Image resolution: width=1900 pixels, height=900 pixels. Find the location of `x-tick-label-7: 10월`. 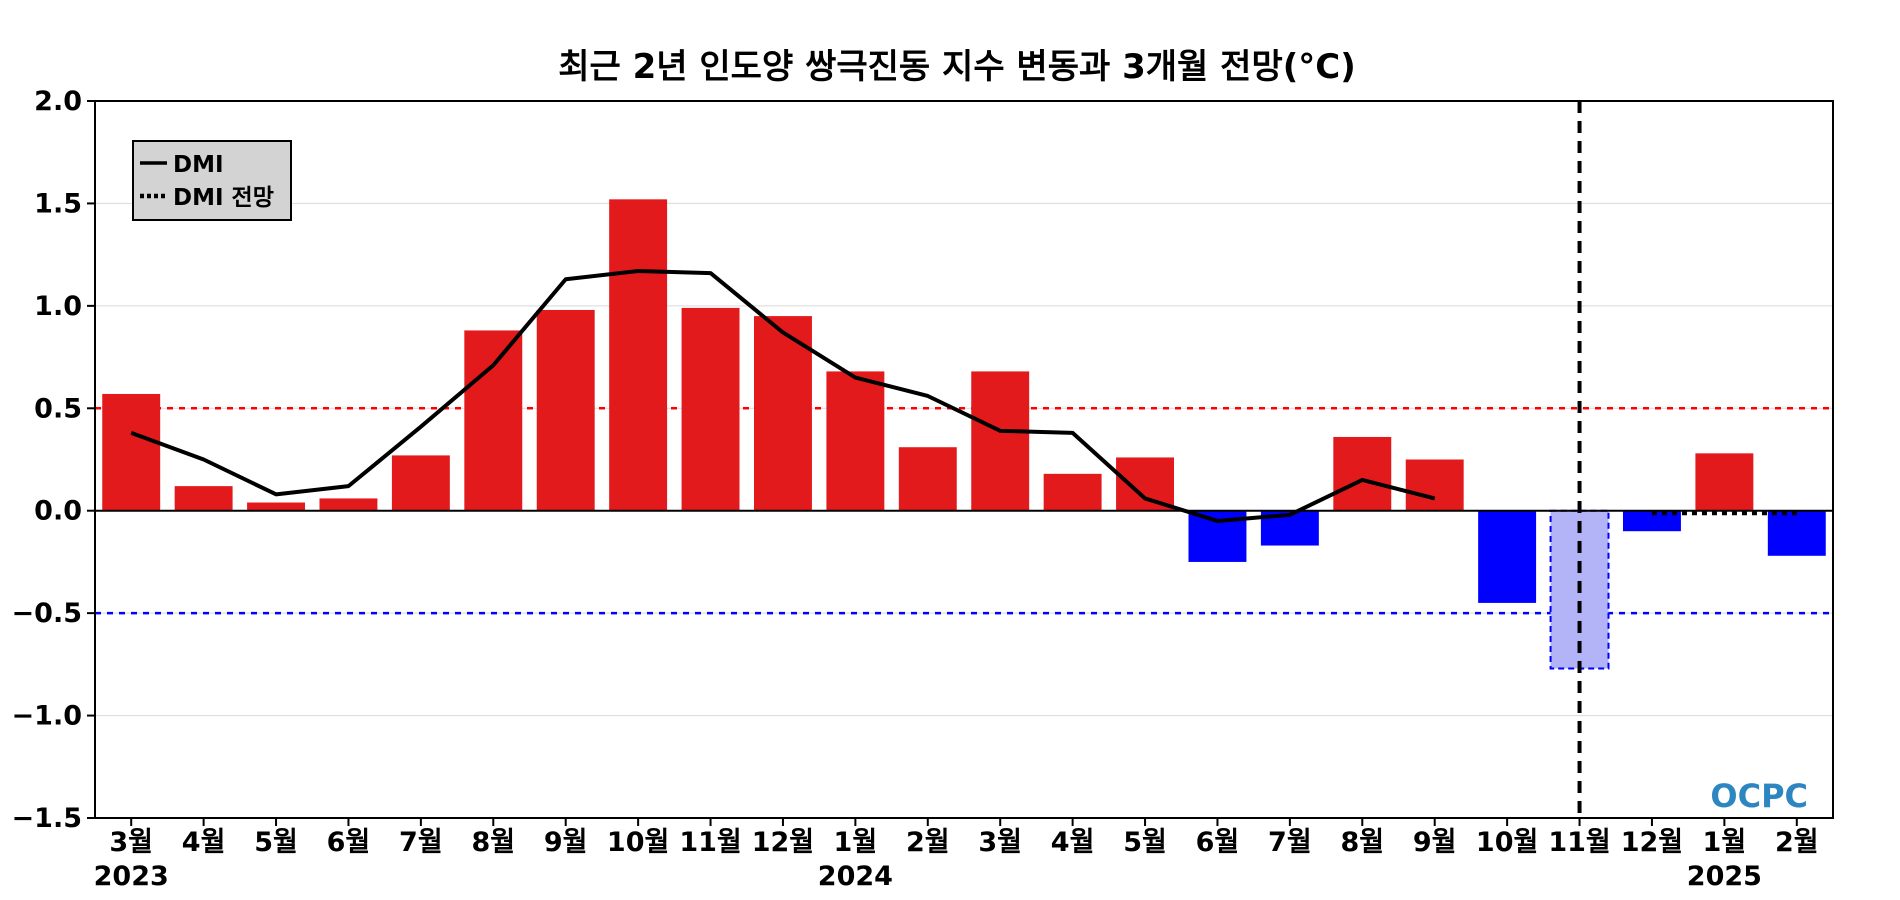

x-tick-label-7: 10월 is located at coordinates (638, 842).